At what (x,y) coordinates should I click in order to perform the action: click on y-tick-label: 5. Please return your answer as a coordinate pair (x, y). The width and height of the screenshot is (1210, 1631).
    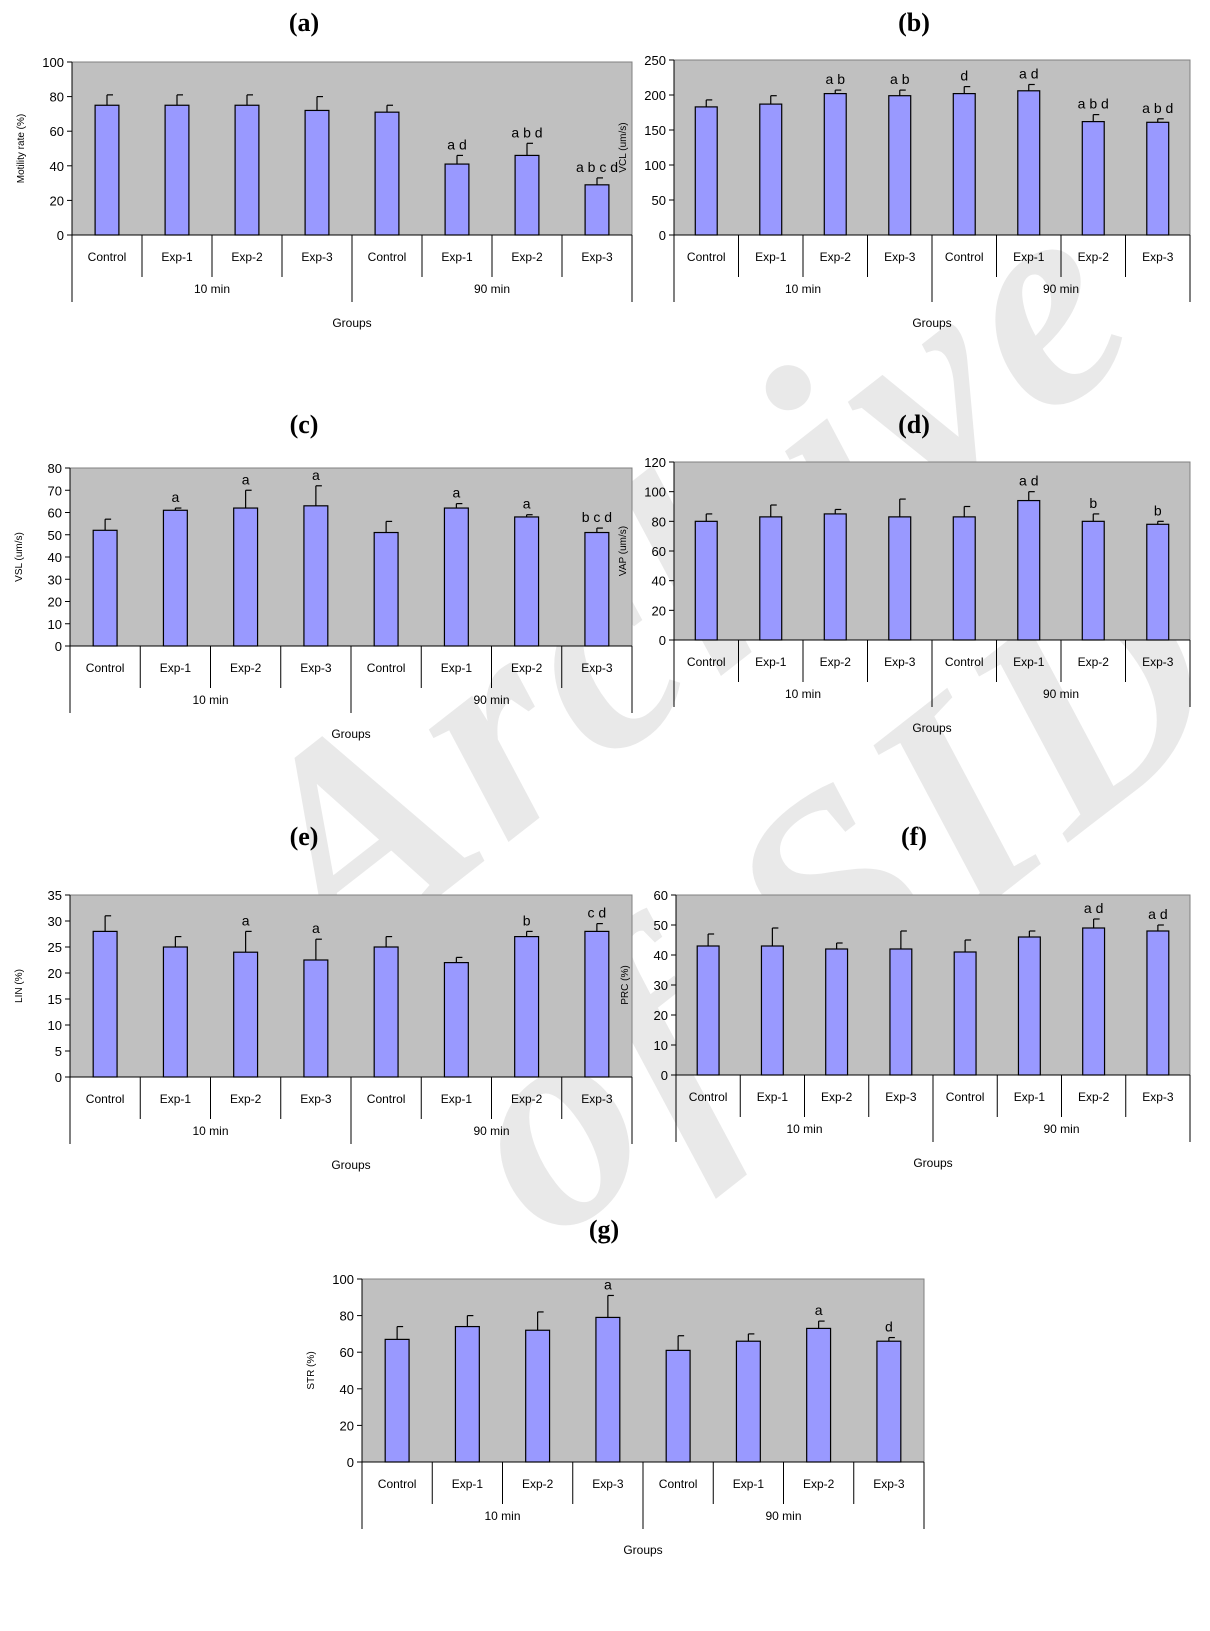
    Looking at the image, I should click on (58, 1051).